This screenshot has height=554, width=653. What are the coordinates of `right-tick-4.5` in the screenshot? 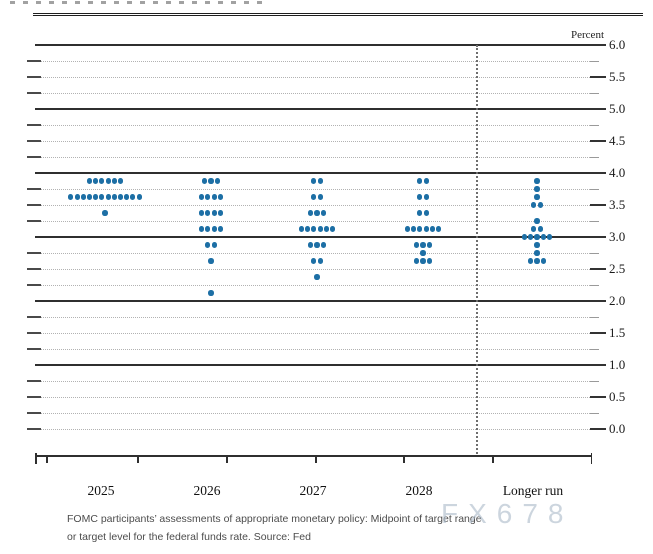 It's located at (598, 141).